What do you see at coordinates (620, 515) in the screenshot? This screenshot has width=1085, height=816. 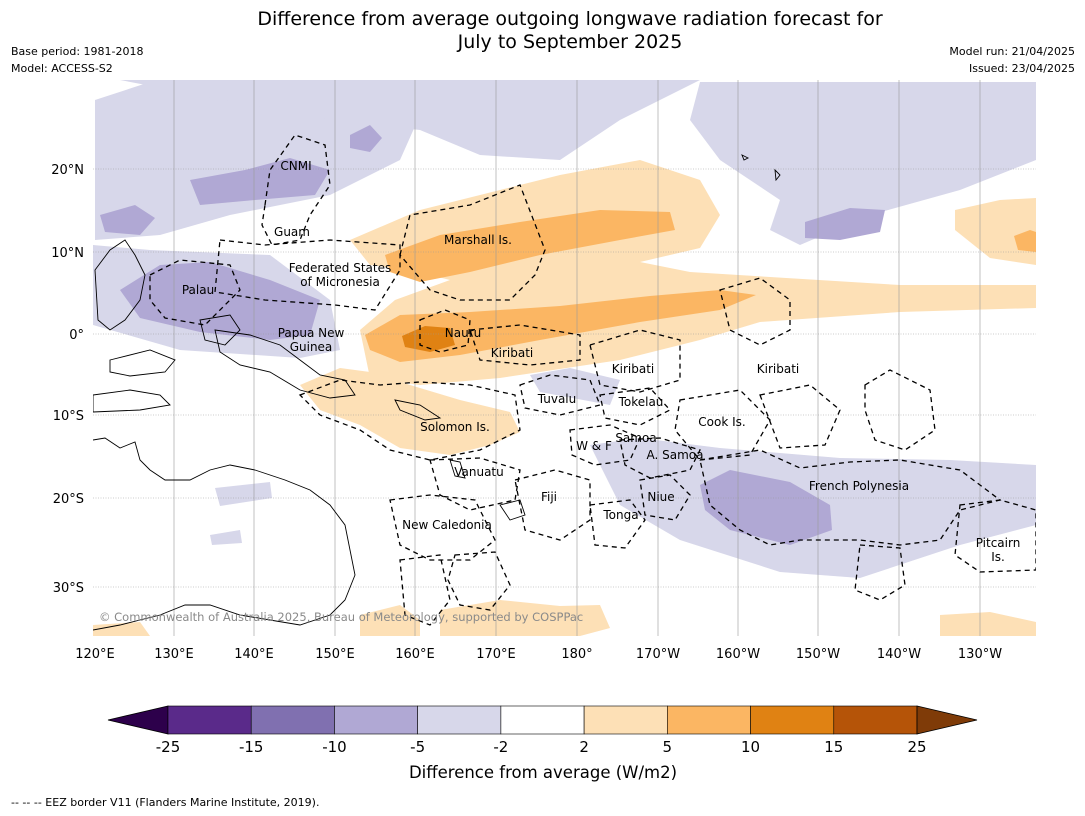 I see `place-label-tonga: Tonga` at bounding box center [620, 515].